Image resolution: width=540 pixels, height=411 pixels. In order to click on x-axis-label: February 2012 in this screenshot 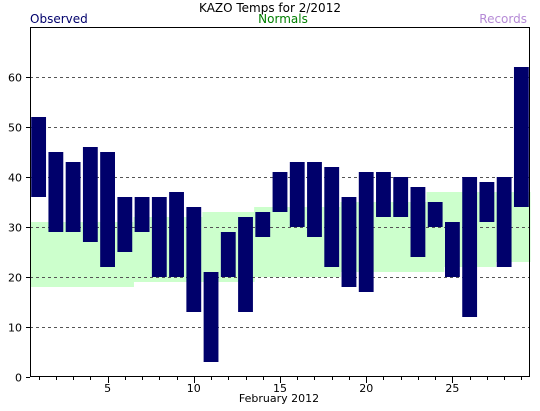, I will do `click(279, 398)`.